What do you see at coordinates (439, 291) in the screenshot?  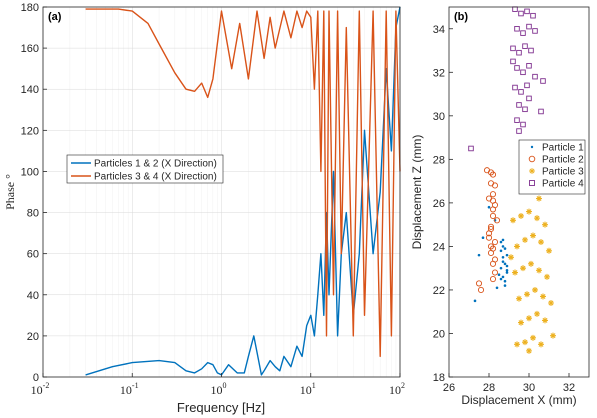 I see `panel-b-y-tick-label: 22` at bounding box center [439, 291].